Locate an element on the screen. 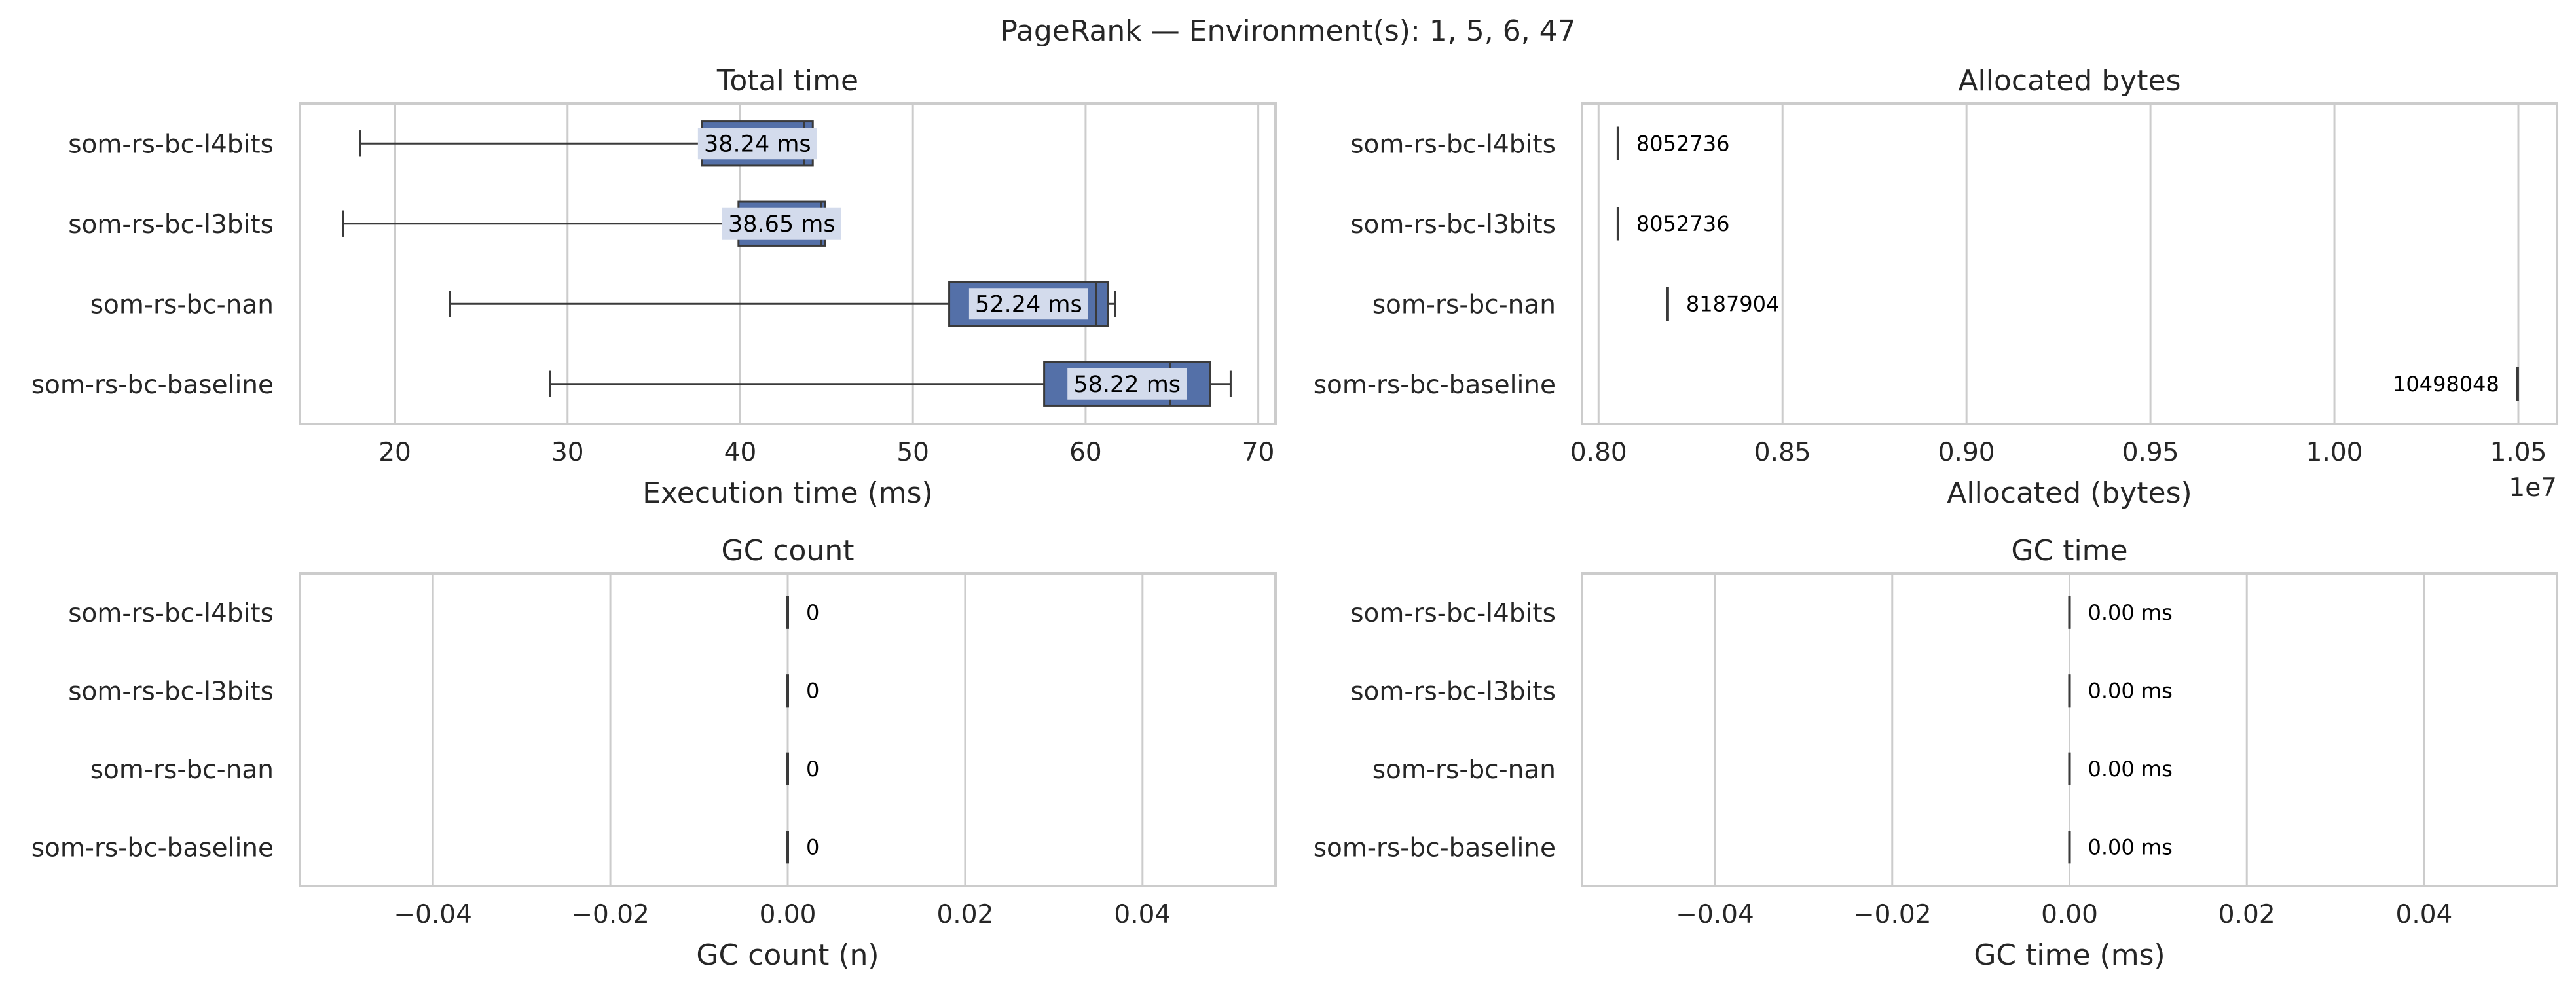  x-axis-label: GC count (n) is located at coordinates (788, 956).